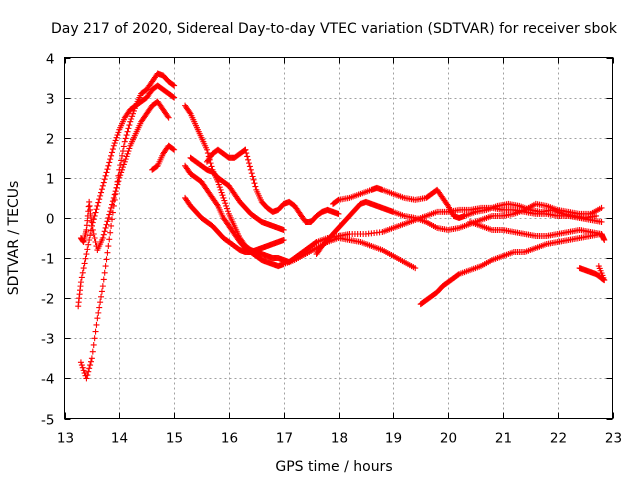 The image size is (640, 480). What do you see at coordinates (558, 439) in the screenshot?
I see `x-tick-label: 22` at bounding box center [558, 439].